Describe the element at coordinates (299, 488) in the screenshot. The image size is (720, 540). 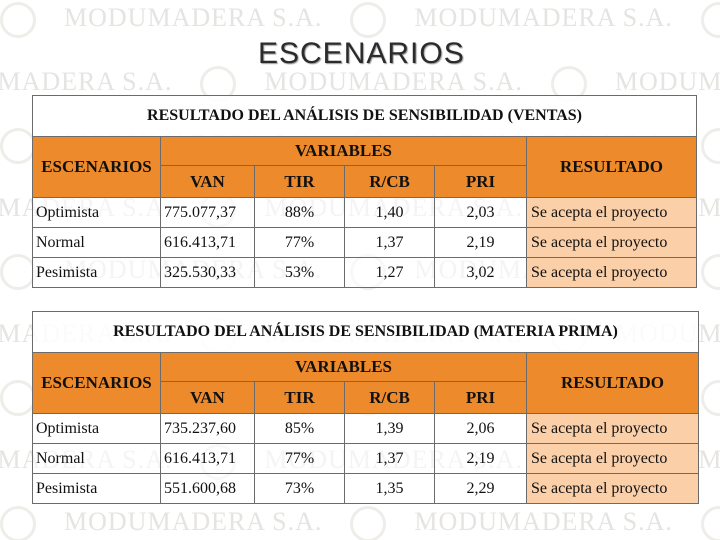
I see `tir-value: 73%` at that location.